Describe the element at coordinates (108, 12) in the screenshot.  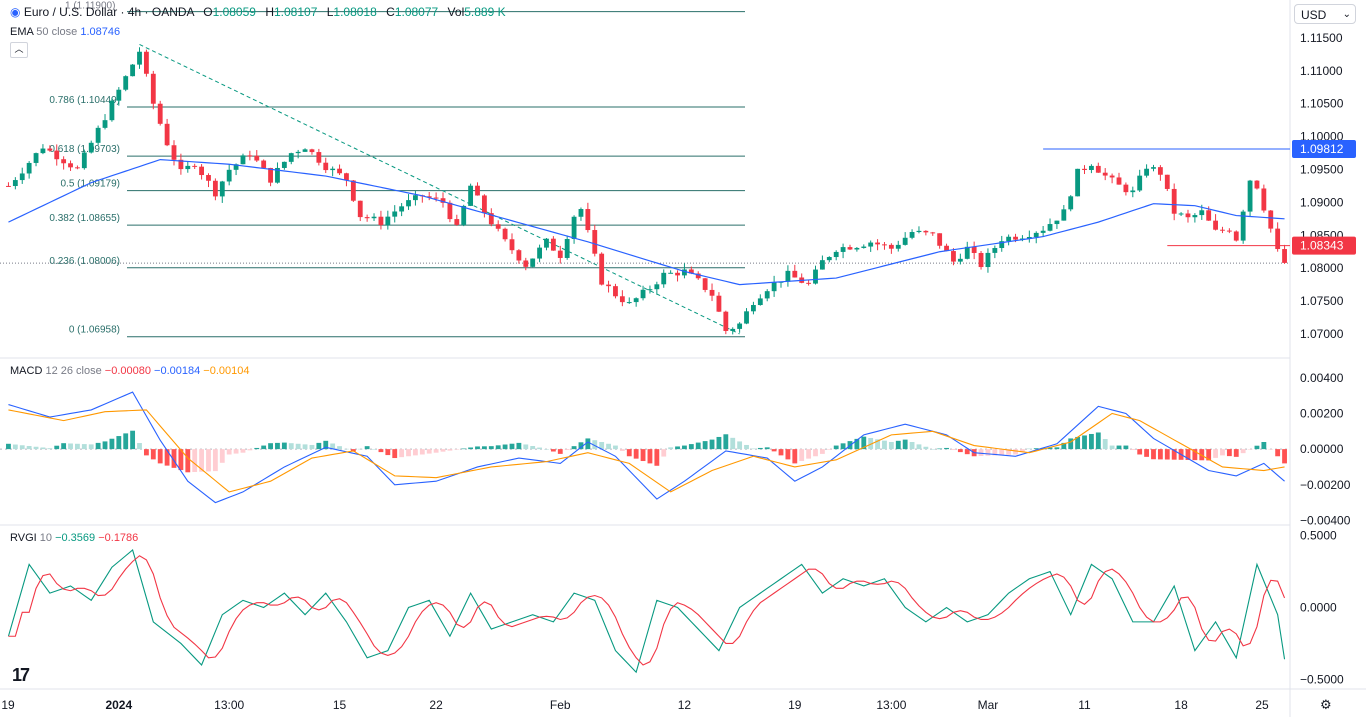
I see `symbol-title: Euro / U.S. Dollar · 4h · OANDA` at that location.